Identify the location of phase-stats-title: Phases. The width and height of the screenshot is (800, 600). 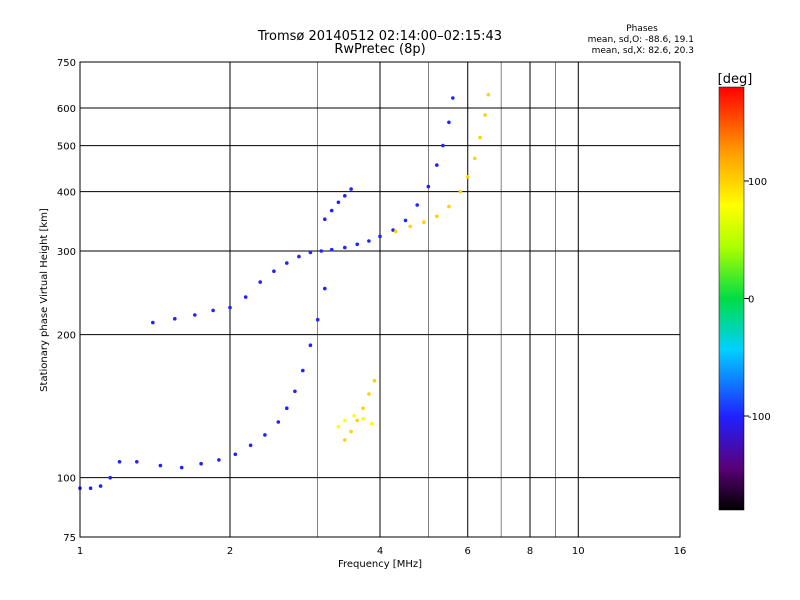
(642, 29).